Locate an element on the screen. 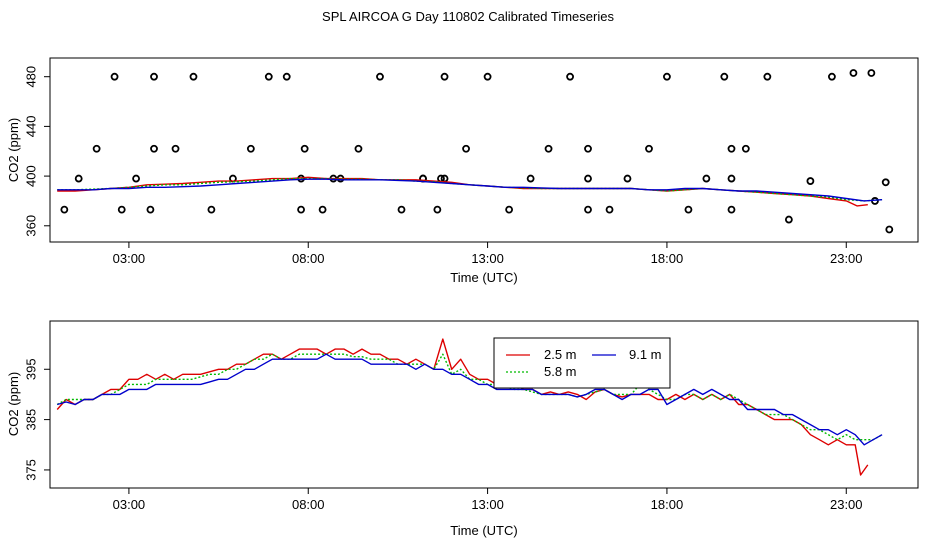  top-y-tick-label: 400 is located at coordinates (30, 176).